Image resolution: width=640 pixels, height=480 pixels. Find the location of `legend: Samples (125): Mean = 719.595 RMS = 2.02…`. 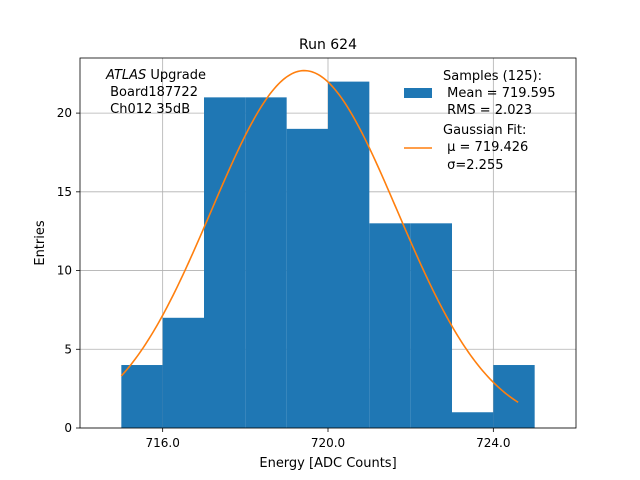

legend: Samples (125): Mean = 719.595 RMS = 2.02… is located at coordinates (479, 121).